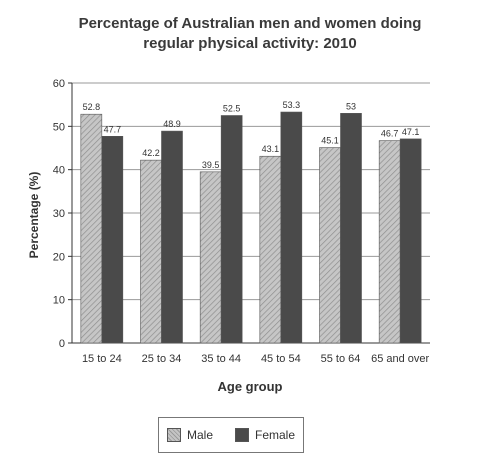 This screenshot has height=475, width=500. Describe the element at coordinates (34, 215) in the screenshot. I see `y-axis-title: Percentage (%)` at that location.